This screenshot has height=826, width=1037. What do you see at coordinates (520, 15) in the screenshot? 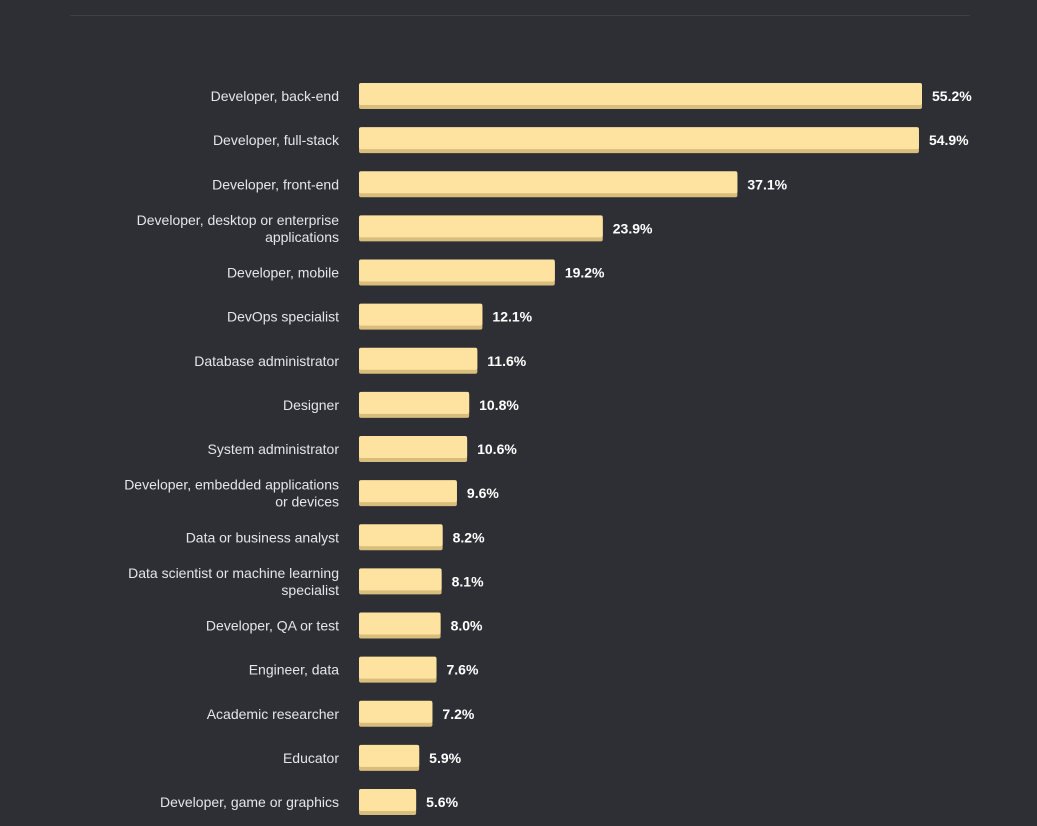
I see `top-divider` at bounding box center [520, 15].